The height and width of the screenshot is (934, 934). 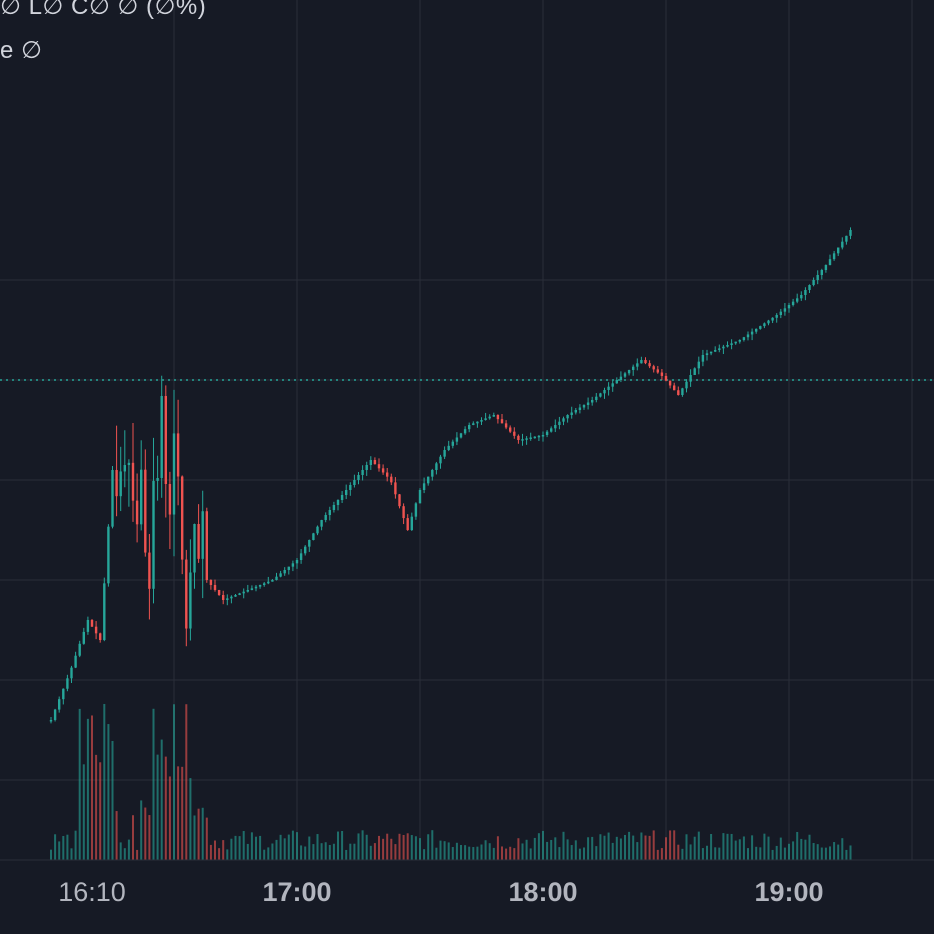 I want to click on volume-bars, so click(x=451, y=781).